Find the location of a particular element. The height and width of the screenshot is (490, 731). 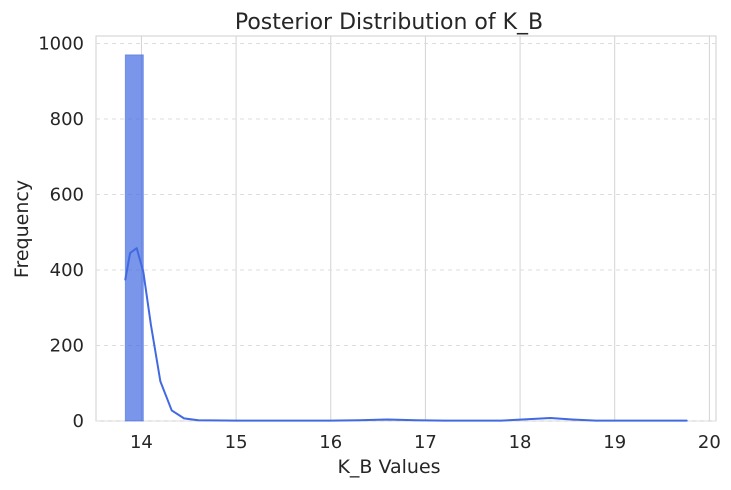

x-tick-label: 18 is located at coordinates (520, 442).